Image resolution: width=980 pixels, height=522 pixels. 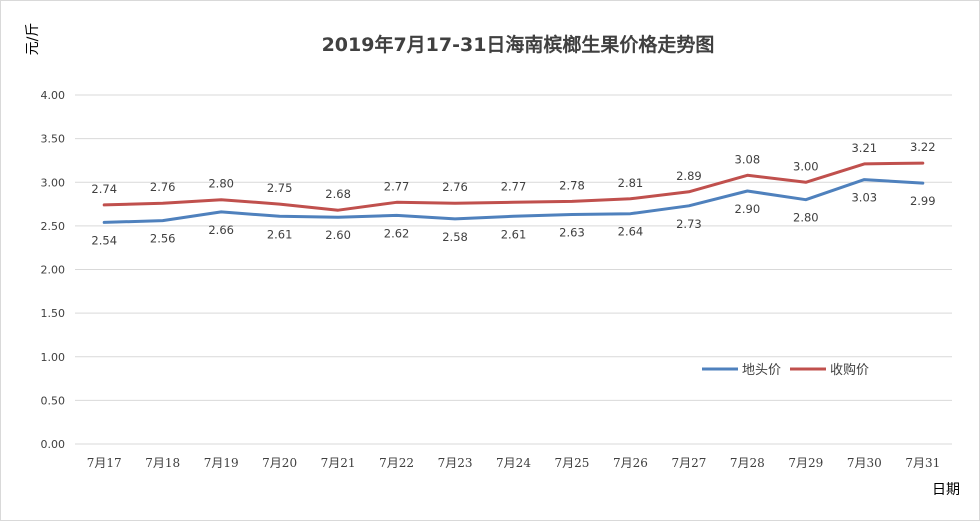 What do you see at coordinates (33, 39) in the screenshot?
I see `y-axis-title: 元/斤` at bounding box center [33, 39].